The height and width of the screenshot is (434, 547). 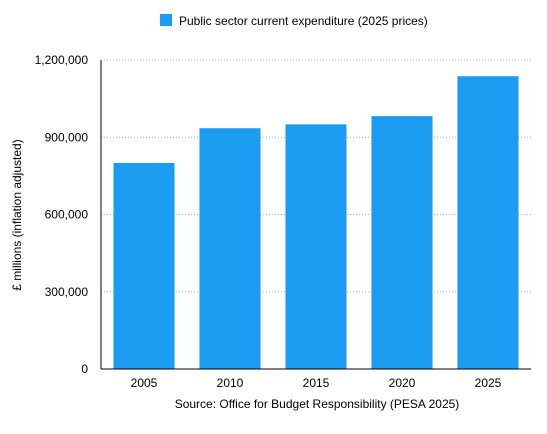 I want to click on bar-2025, so click(x=488, y=222).